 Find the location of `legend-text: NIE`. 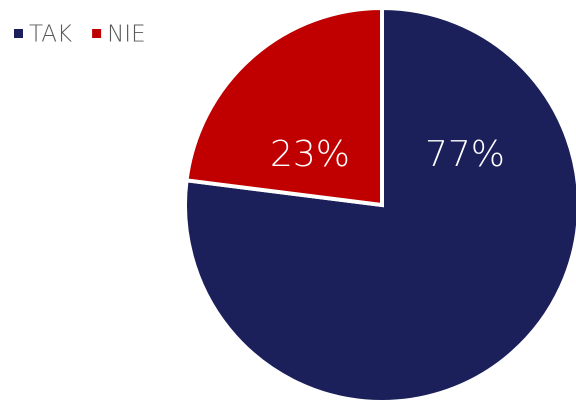

legend-text: NIE is located at coordinates (126, 35).